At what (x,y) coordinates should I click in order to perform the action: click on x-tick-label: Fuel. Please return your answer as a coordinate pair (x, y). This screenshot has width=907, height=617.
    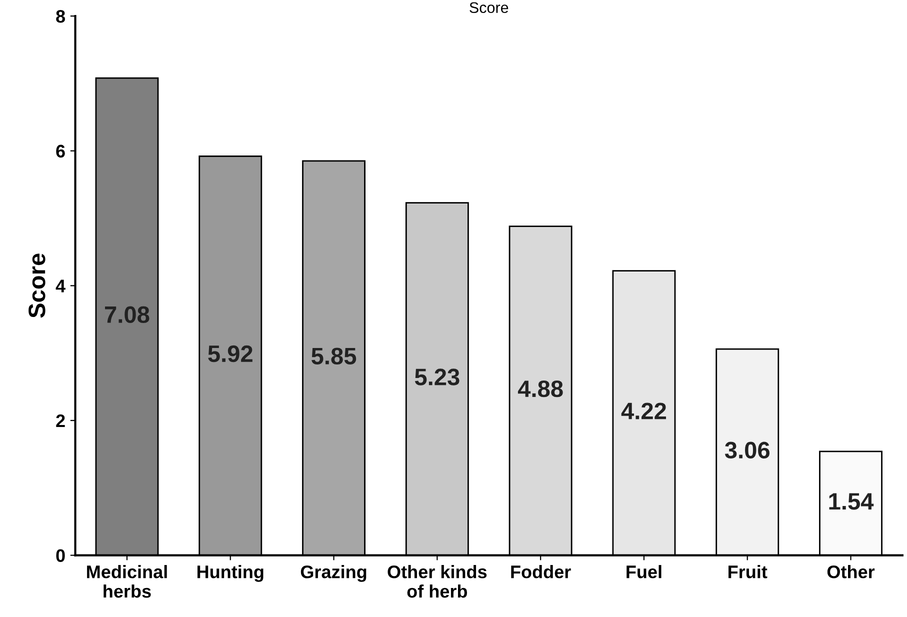
    Looking at the image, I should click on (644, 571).